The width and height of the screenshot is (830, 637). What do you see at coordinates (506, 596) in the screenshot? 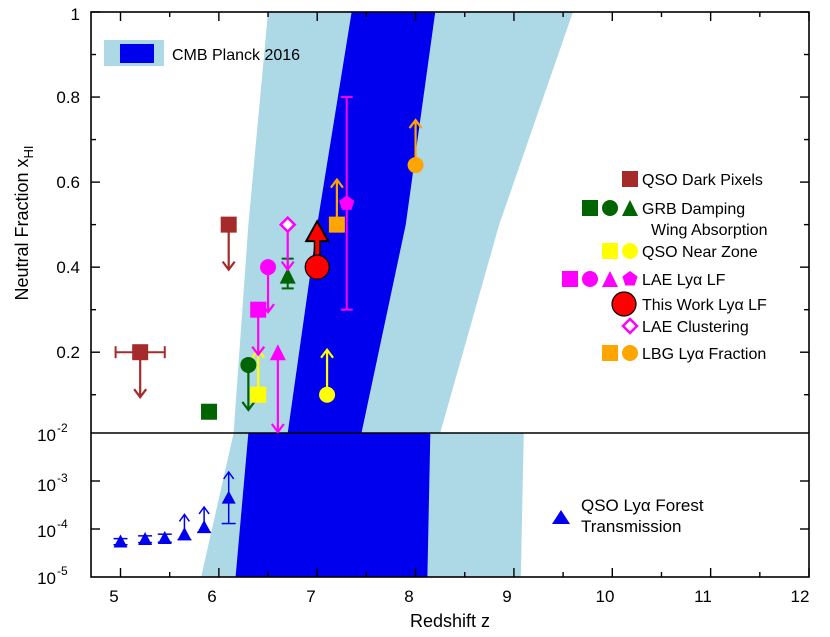
I see `x-tick-label: 9` at bounding box center [506, 596].